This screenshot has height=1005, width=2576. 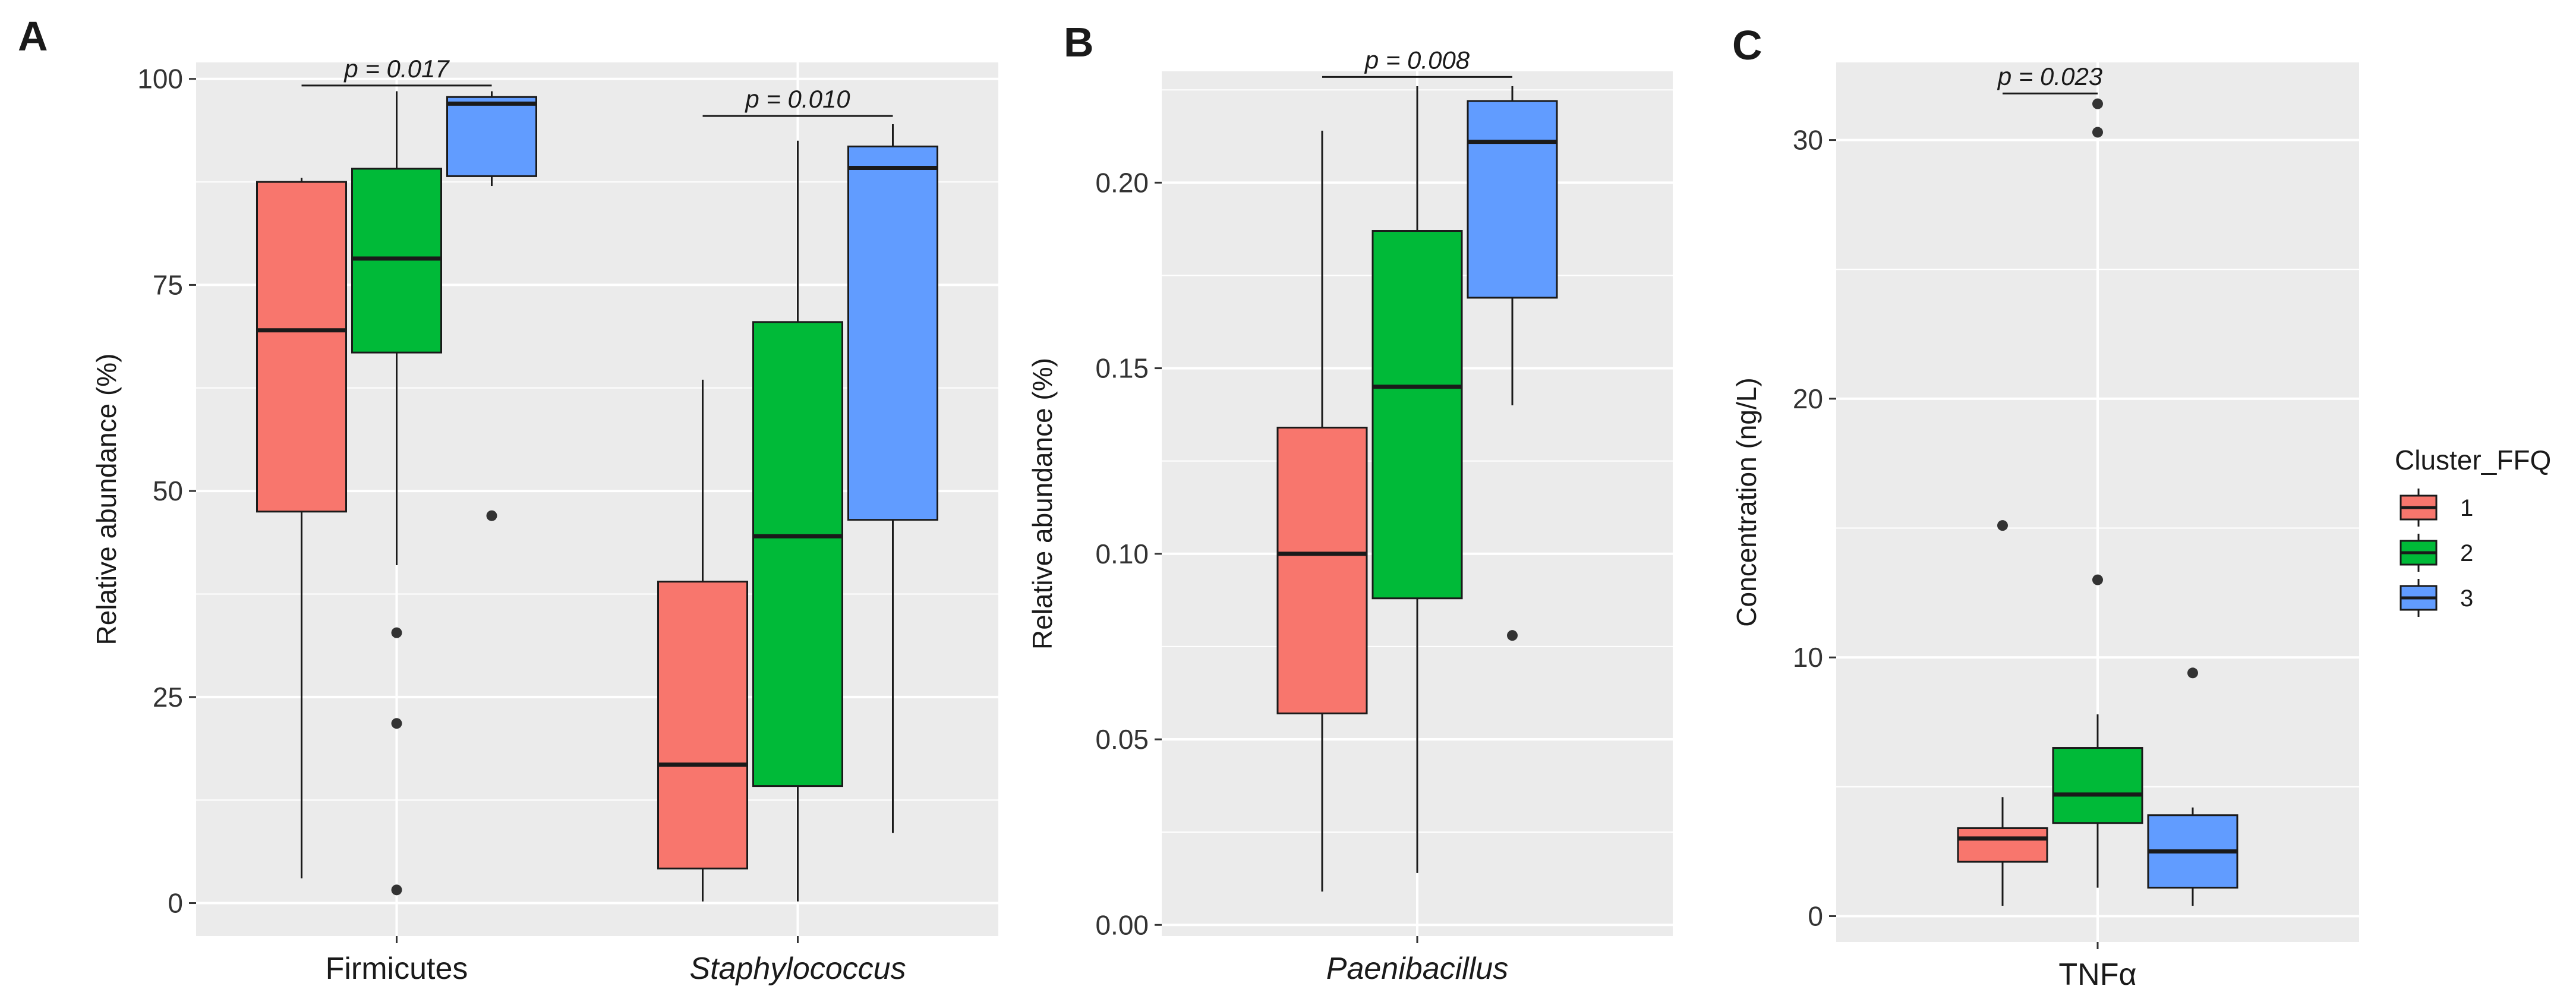 What do you see at coordinates (2049, 76) in the screenshot?
I see `p-value-label: p = 0.023` at bounding box center [2049, 76].